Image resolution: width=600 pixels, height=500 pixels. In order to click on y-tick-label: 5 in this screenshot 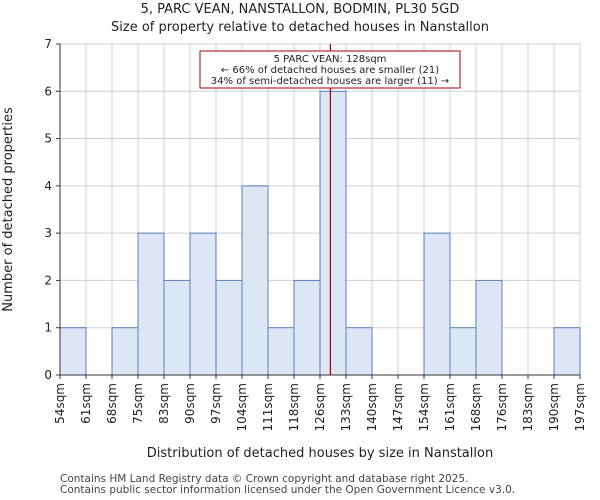, I will do `click(48, 139)`.